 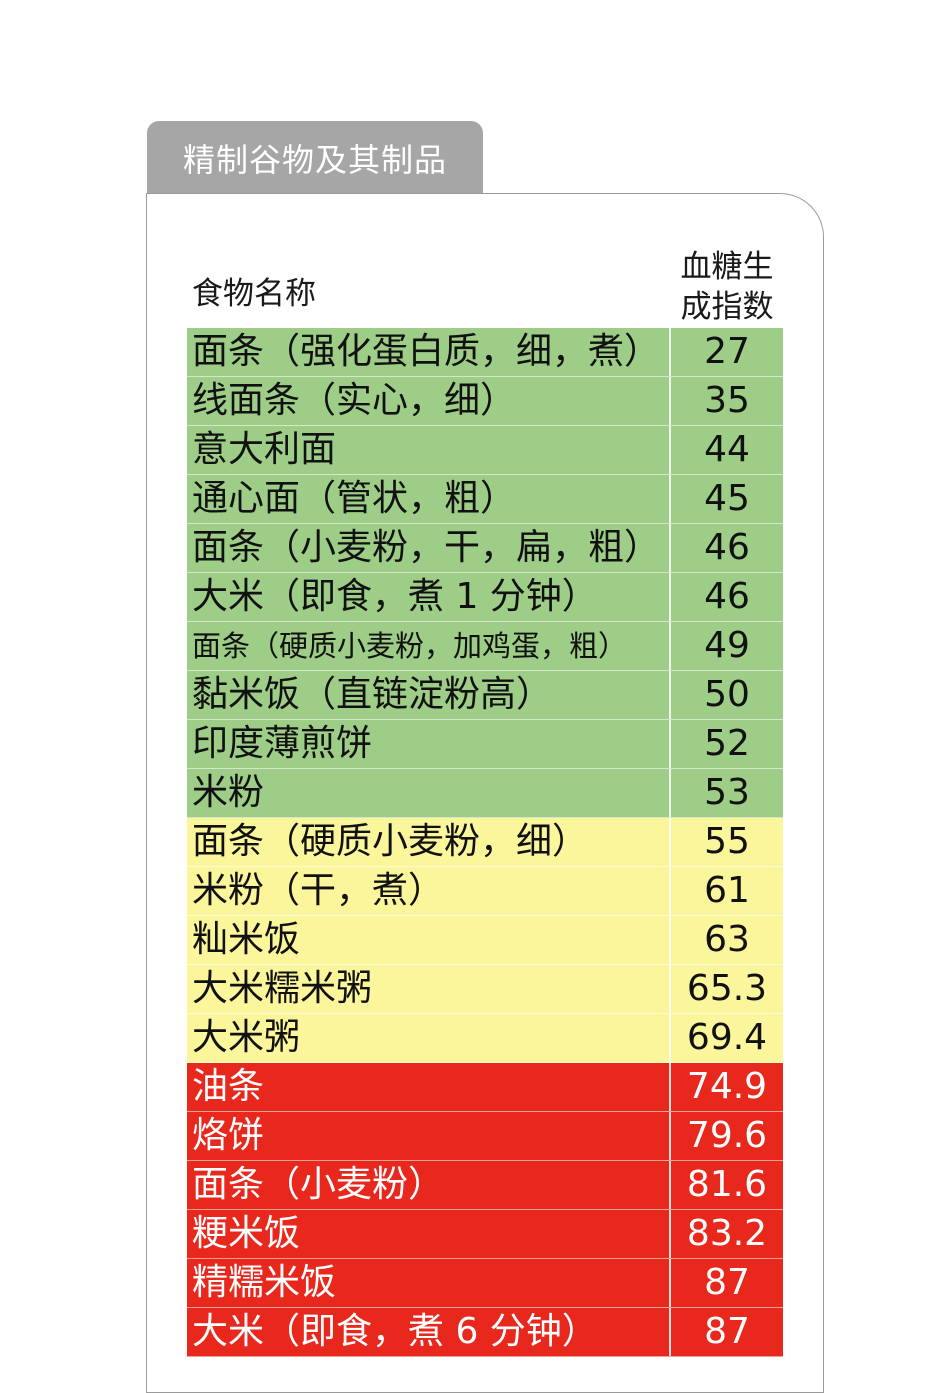 I want to click on food-name-cell: 精糯米饭, so click(x=264, y=1282).